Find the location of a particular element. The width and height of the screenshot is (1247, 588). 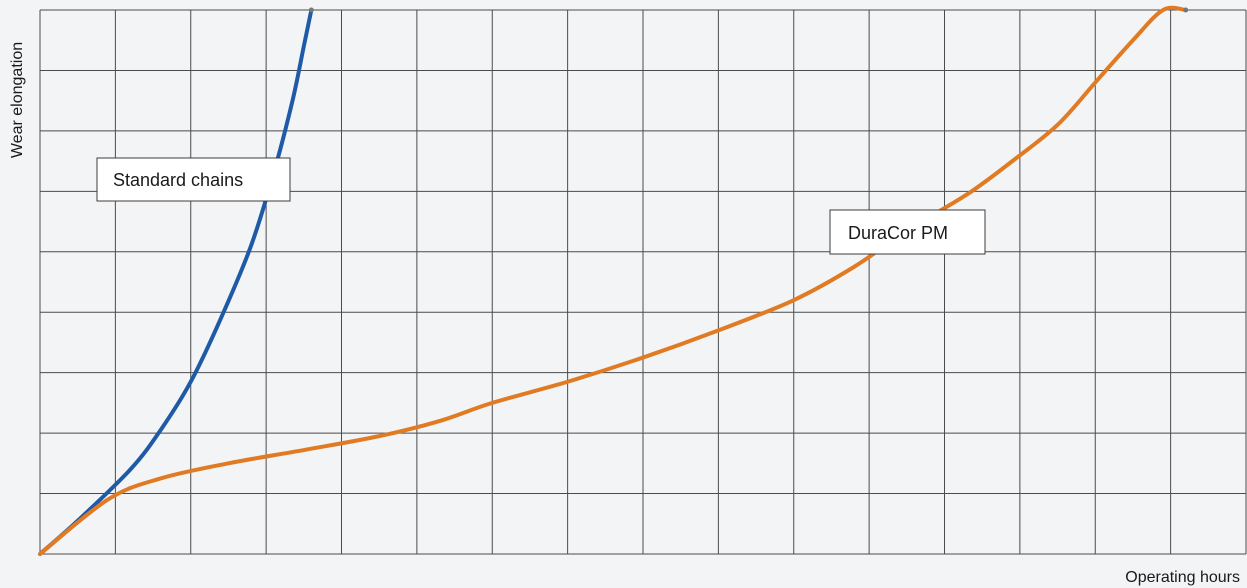

legend-box-standard-chains is located at coordinates (193, 179).